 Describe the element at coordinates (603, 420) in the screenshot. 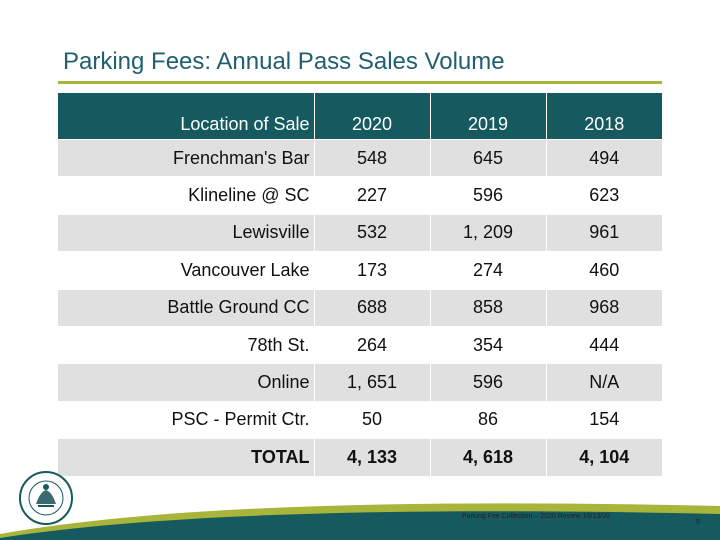

I see `cell-2018: 154` at that location.